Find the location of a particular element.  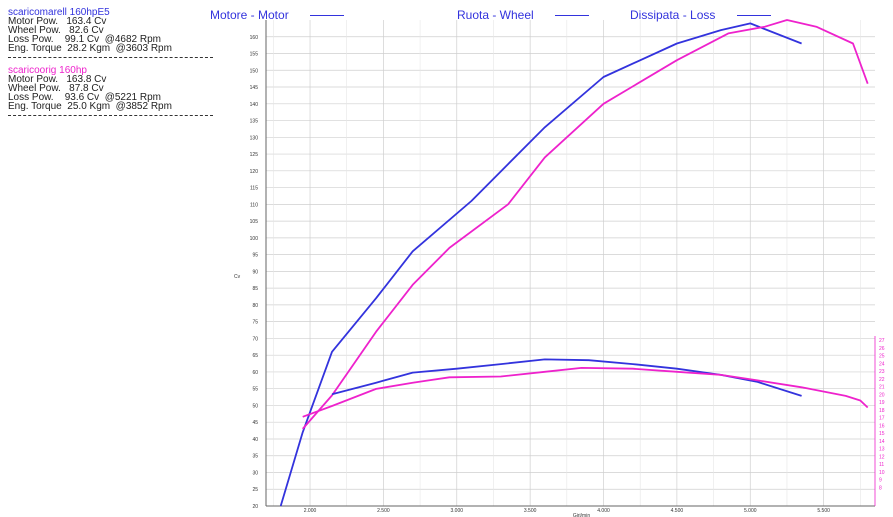

run-stat: Motor Pow. 163.8 Cv is located at coordinates (57, 79).